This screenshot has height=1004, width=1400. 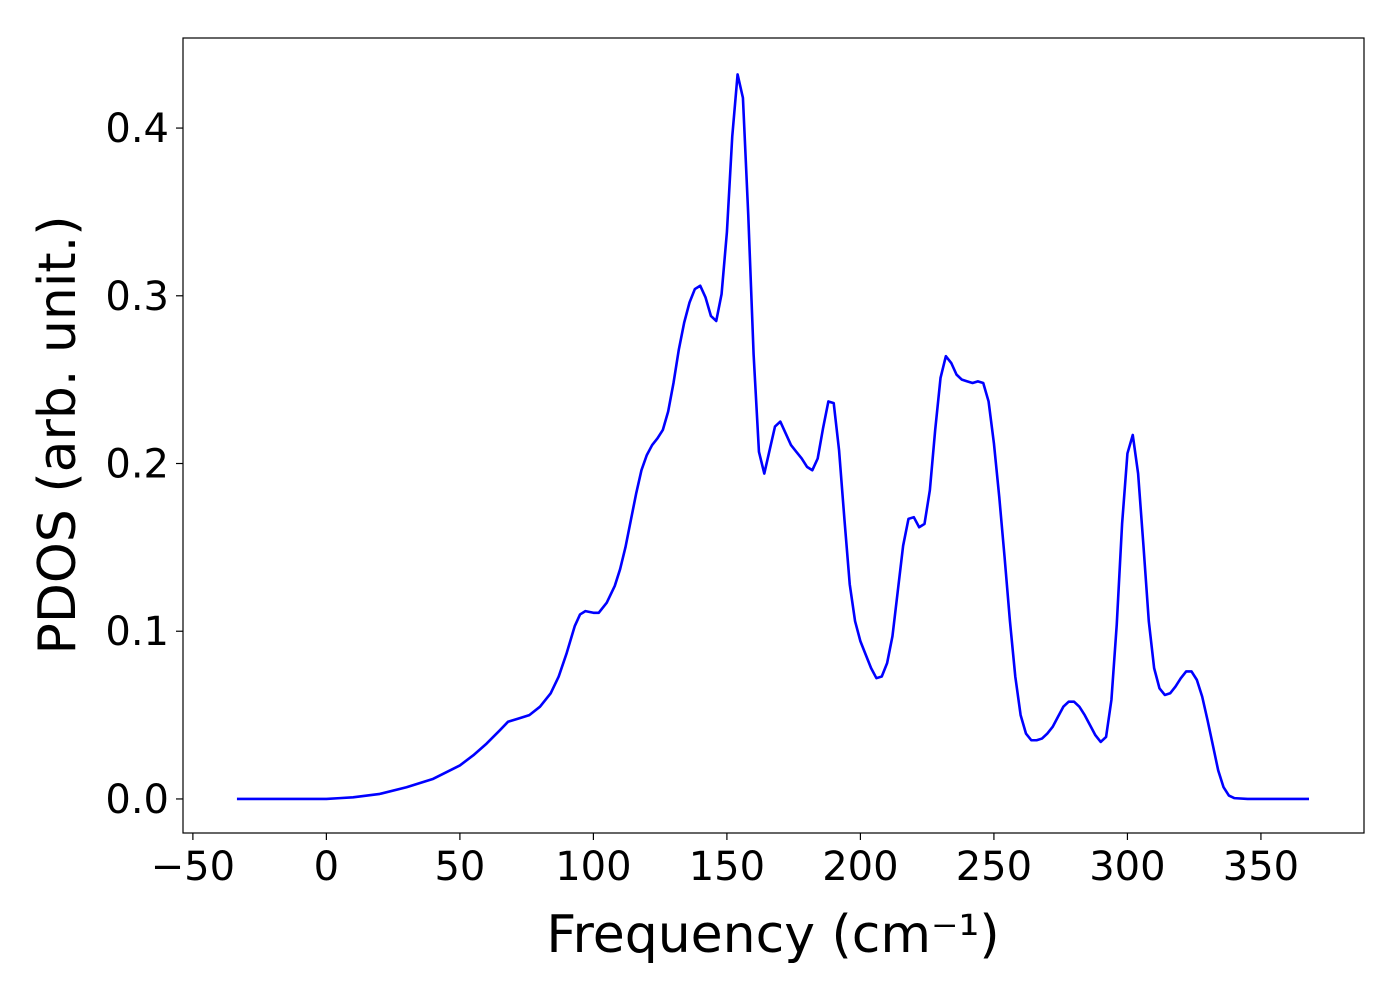 What do you see at coordinates (772, 935) in the screenshot?
I see `x-axis-label: Frequency (cm⁻¹)` at bounding box center [772, 935].